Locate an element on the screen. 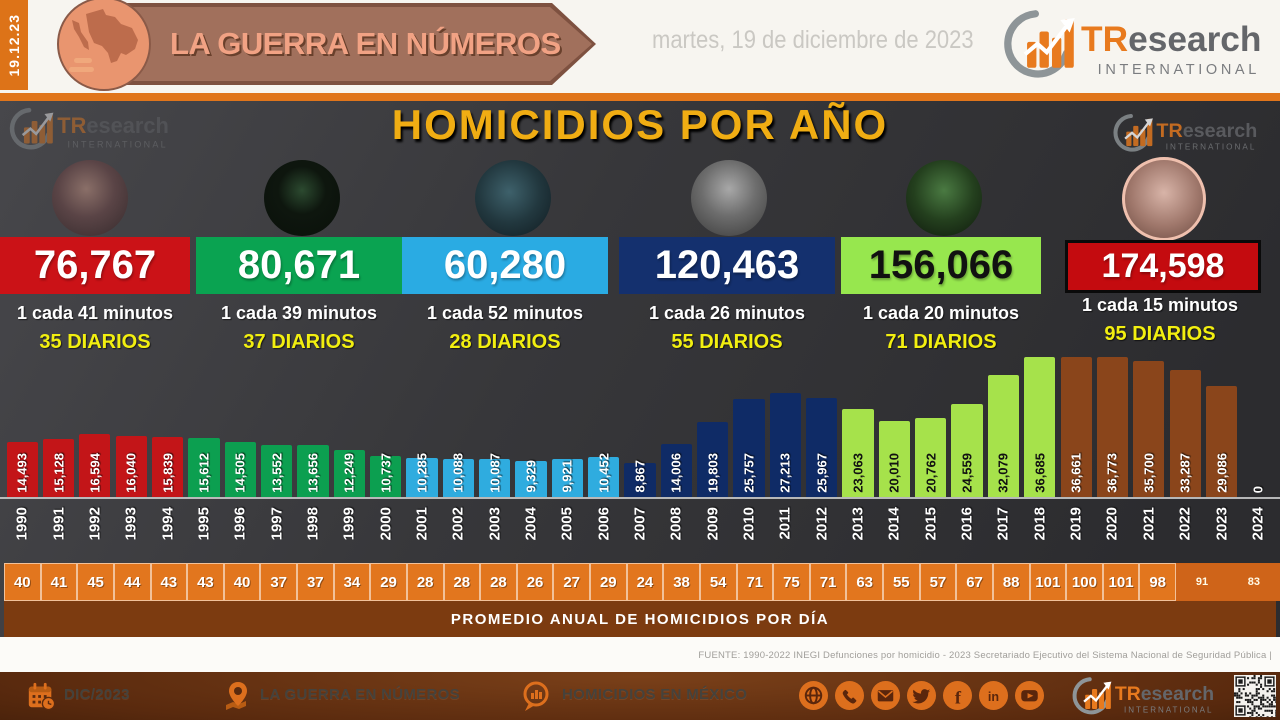 Image resolution: width=1280 pixels, height=720 pixels. x-tick-2001: 2001 is located at coordinates (422, 532).